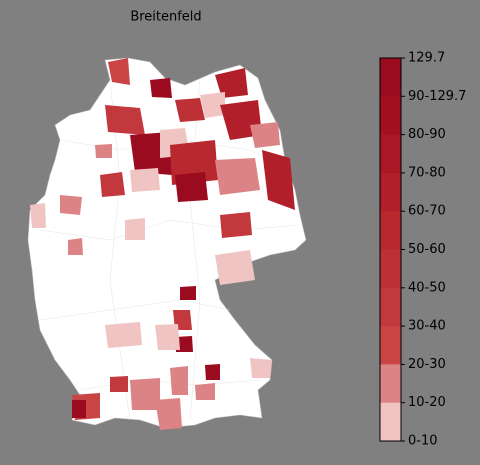 The width and height of the screenshot is (480, 465). What do you see at coordinates (427, 172) in the screenshot?
I see `colorbar-label: 70-80` at bounding box center [427, 172].